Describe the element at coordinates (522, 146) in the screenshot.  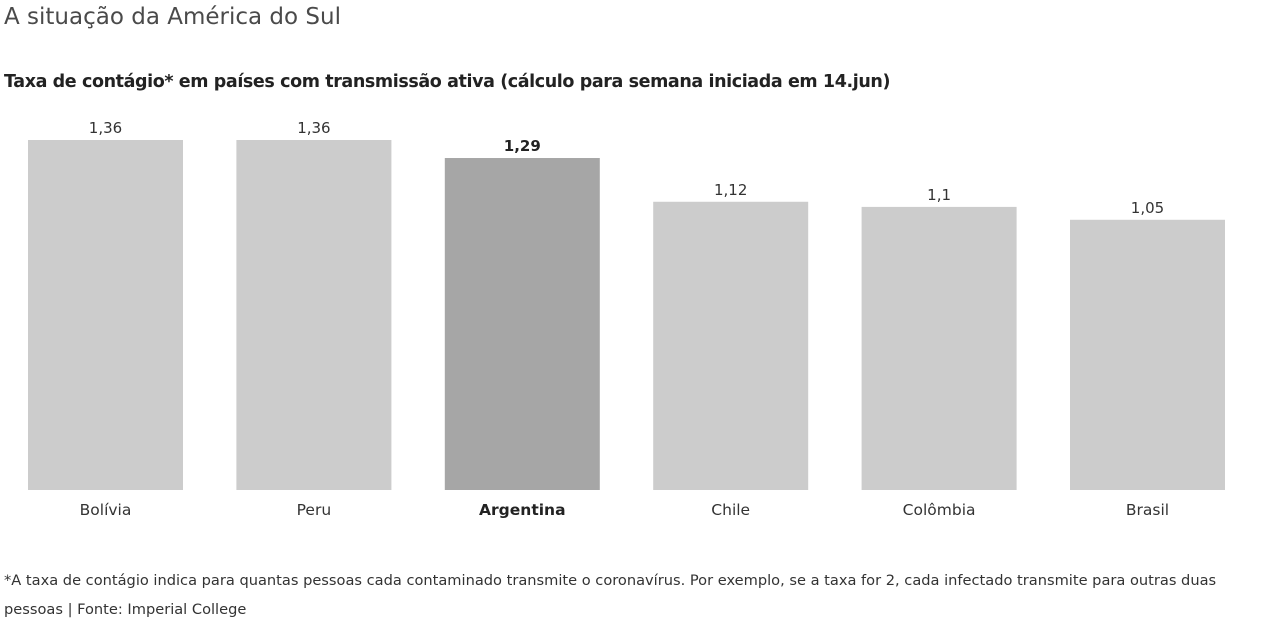
I see `value-label-argentina: 1,29` at that location.